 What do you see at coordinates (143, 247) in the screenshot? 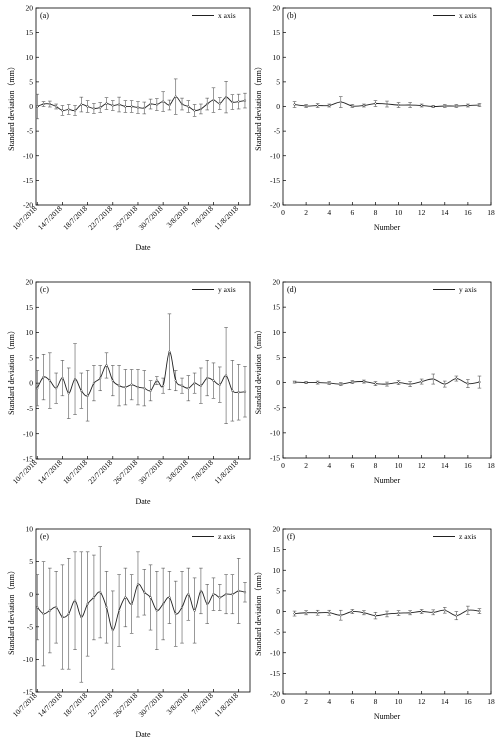
I see `x-axis-label: Date` at bounding box center [143, 247].